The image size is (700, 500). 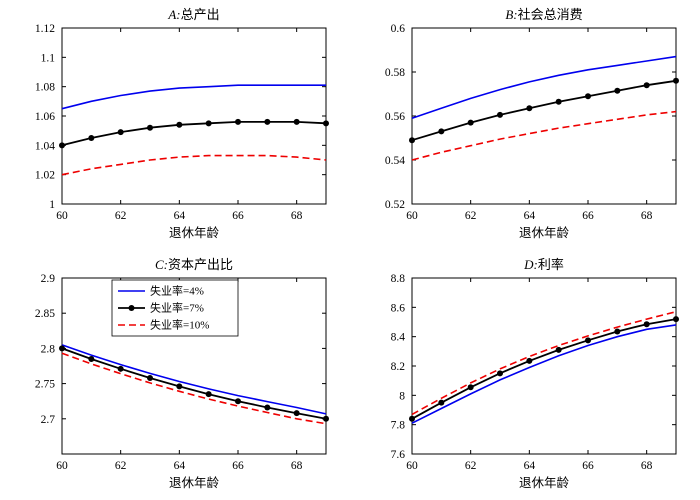 What do you see at coordinates (543, 264) in the screenshot?
I see `chart-title: D:利率` at bounding box center [543, 264].